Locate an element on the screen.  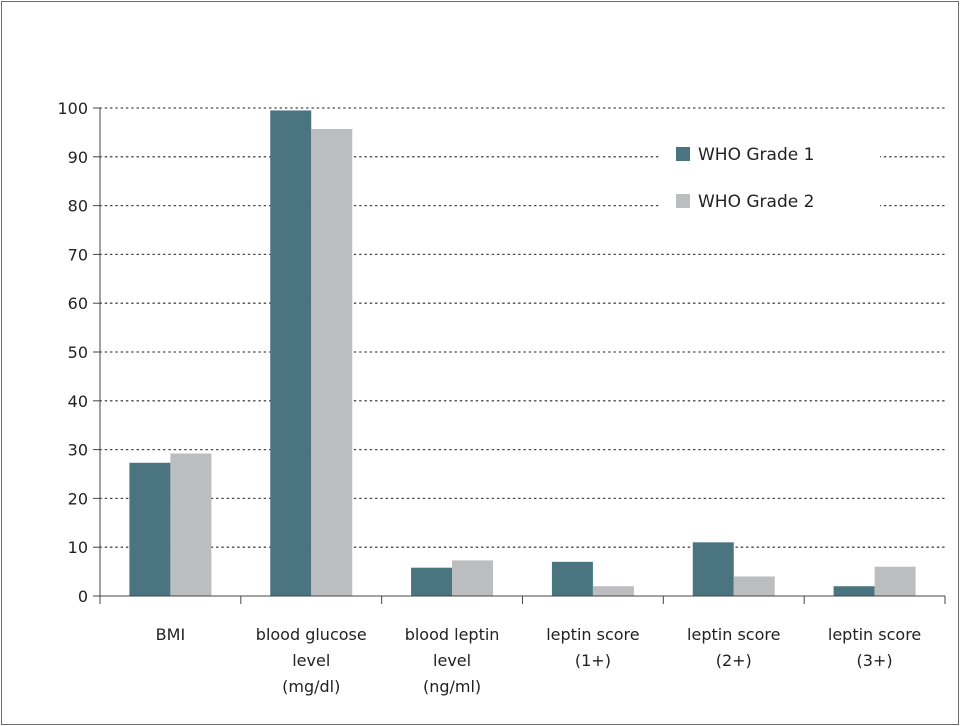
y-tick-label: 20 is located at coordinates (78, 498).